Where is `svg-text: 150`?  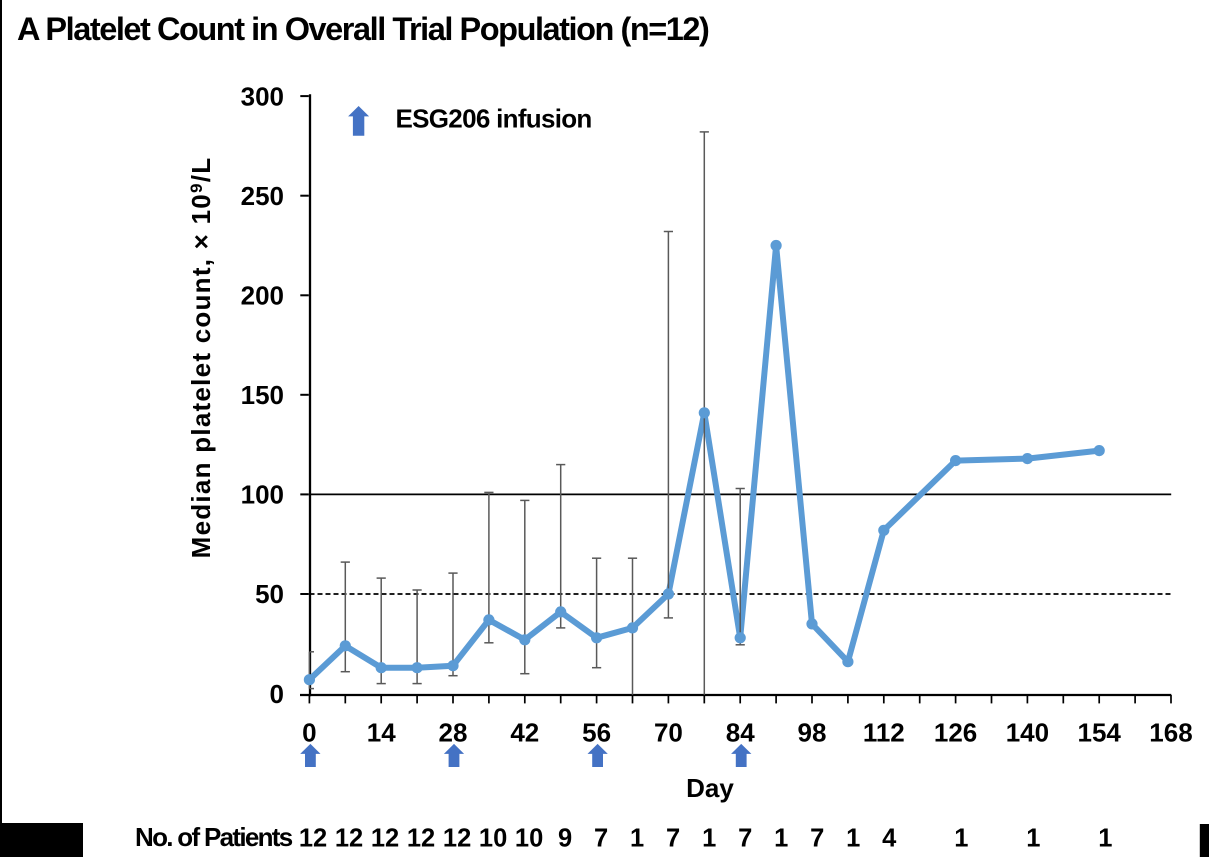 svg-text: 150 is located at coordinates (262, 395).